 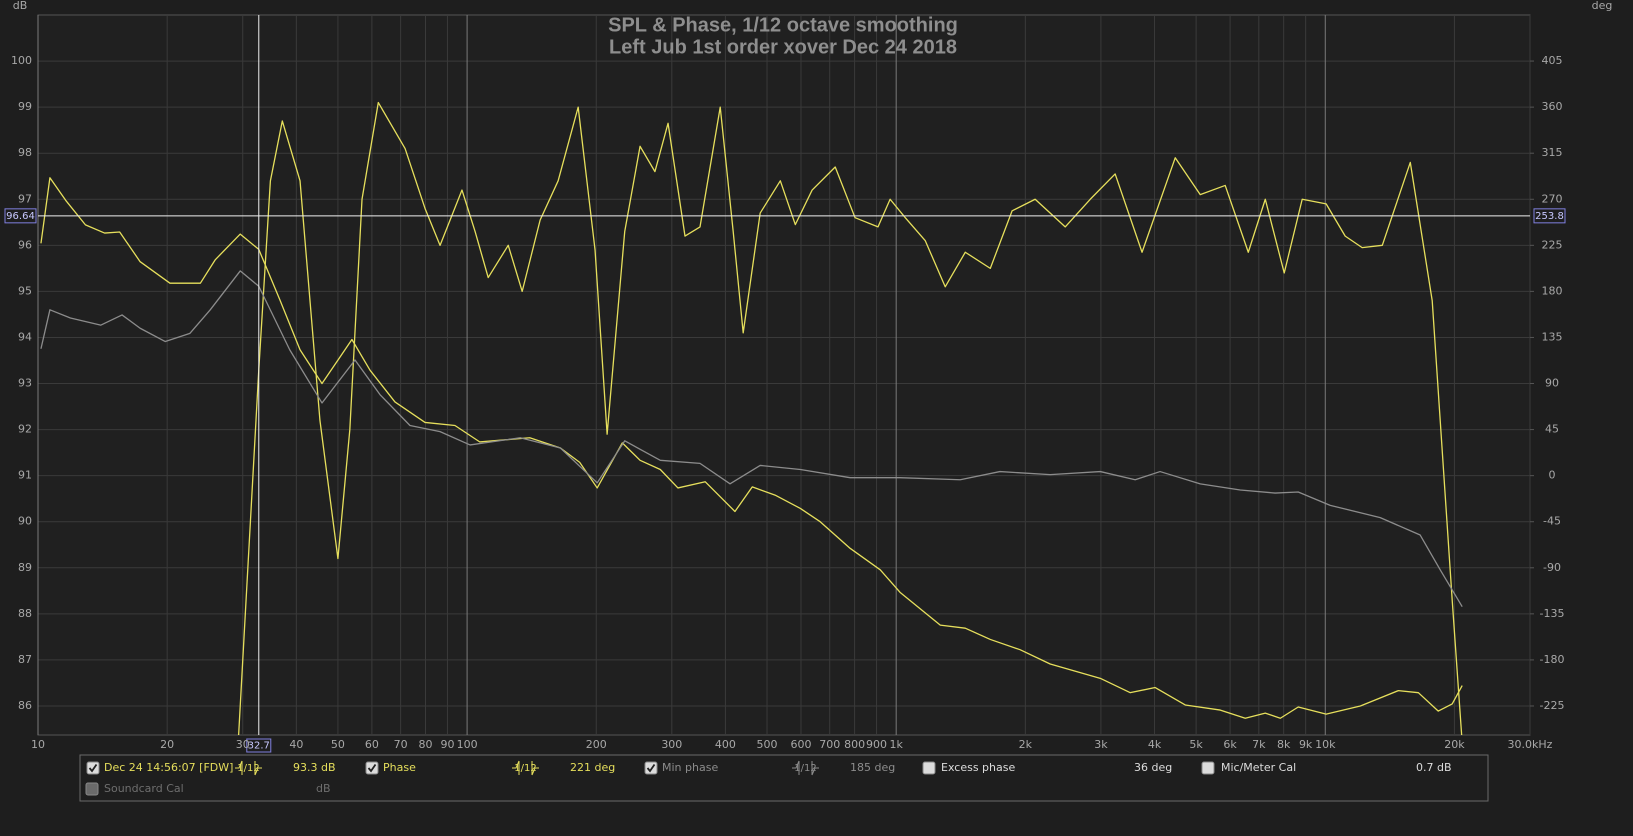 I want to click on y-tick-label: 89, so click(x=25, y=567).